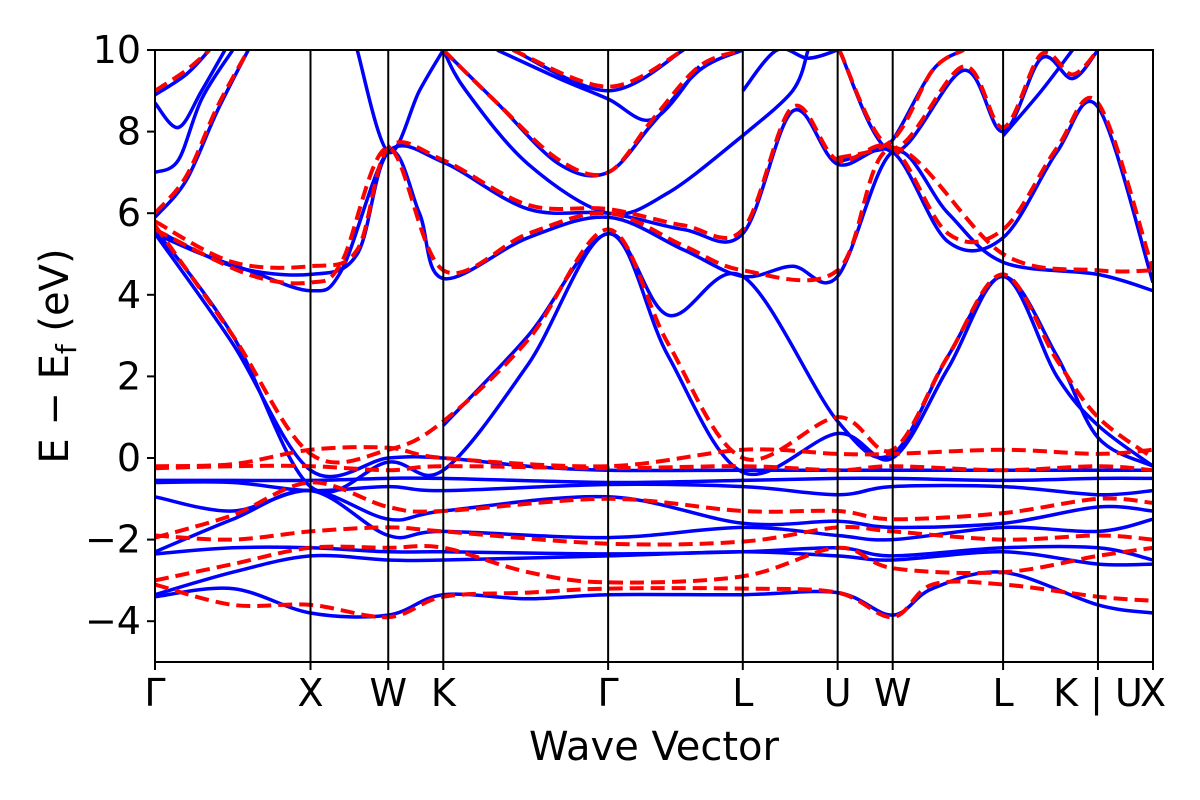 This screenshot has width=1200, height=800. I want to click on y-tick-label: 0, so click(129, 458).